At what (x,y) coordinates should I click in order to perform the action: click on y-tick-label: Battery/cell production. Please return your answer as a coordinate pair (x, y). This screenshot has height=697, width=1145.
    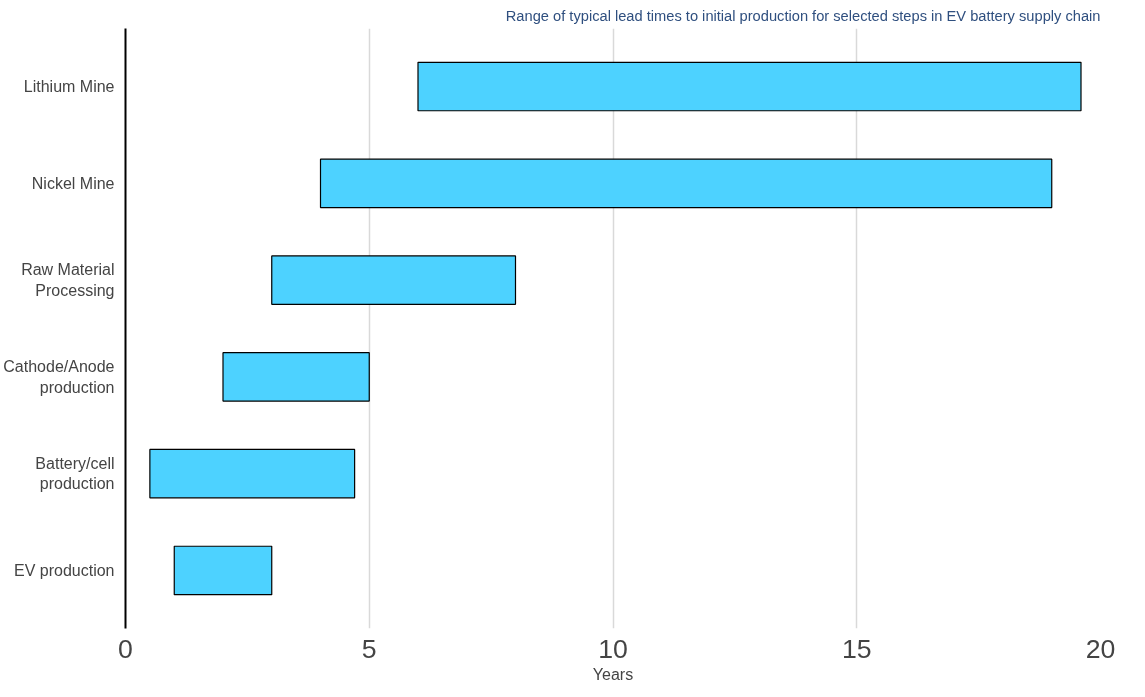
    Looking at the image, I should click on (75, 473).